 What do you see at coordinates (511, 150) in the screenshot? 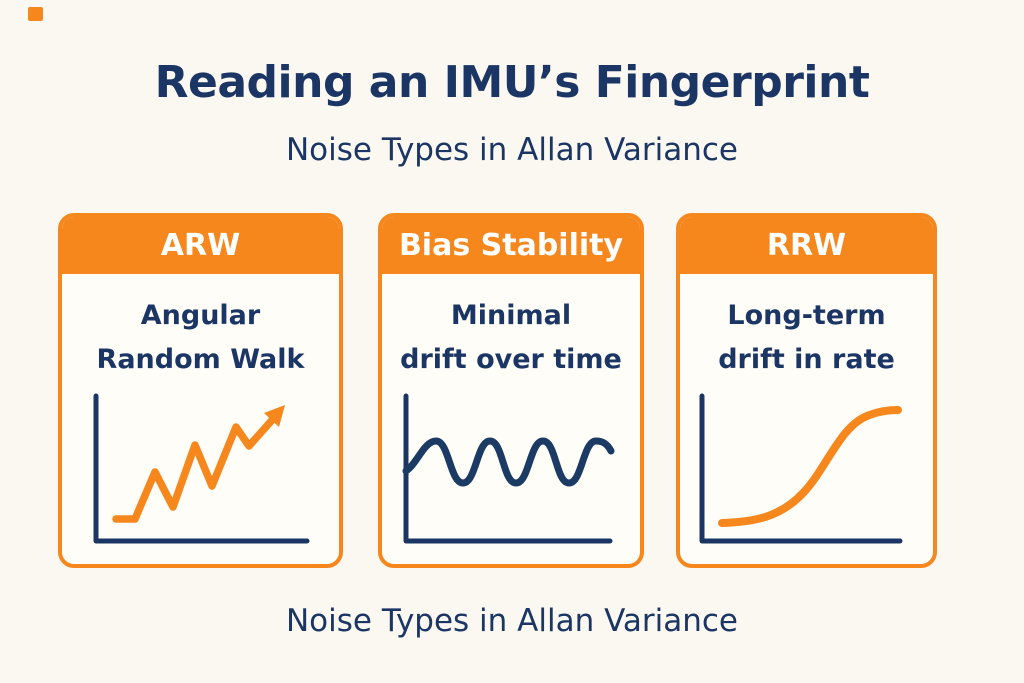
I see `page-subtitle: Noise Types in Allan Variance` at bounding box center [511, 150].